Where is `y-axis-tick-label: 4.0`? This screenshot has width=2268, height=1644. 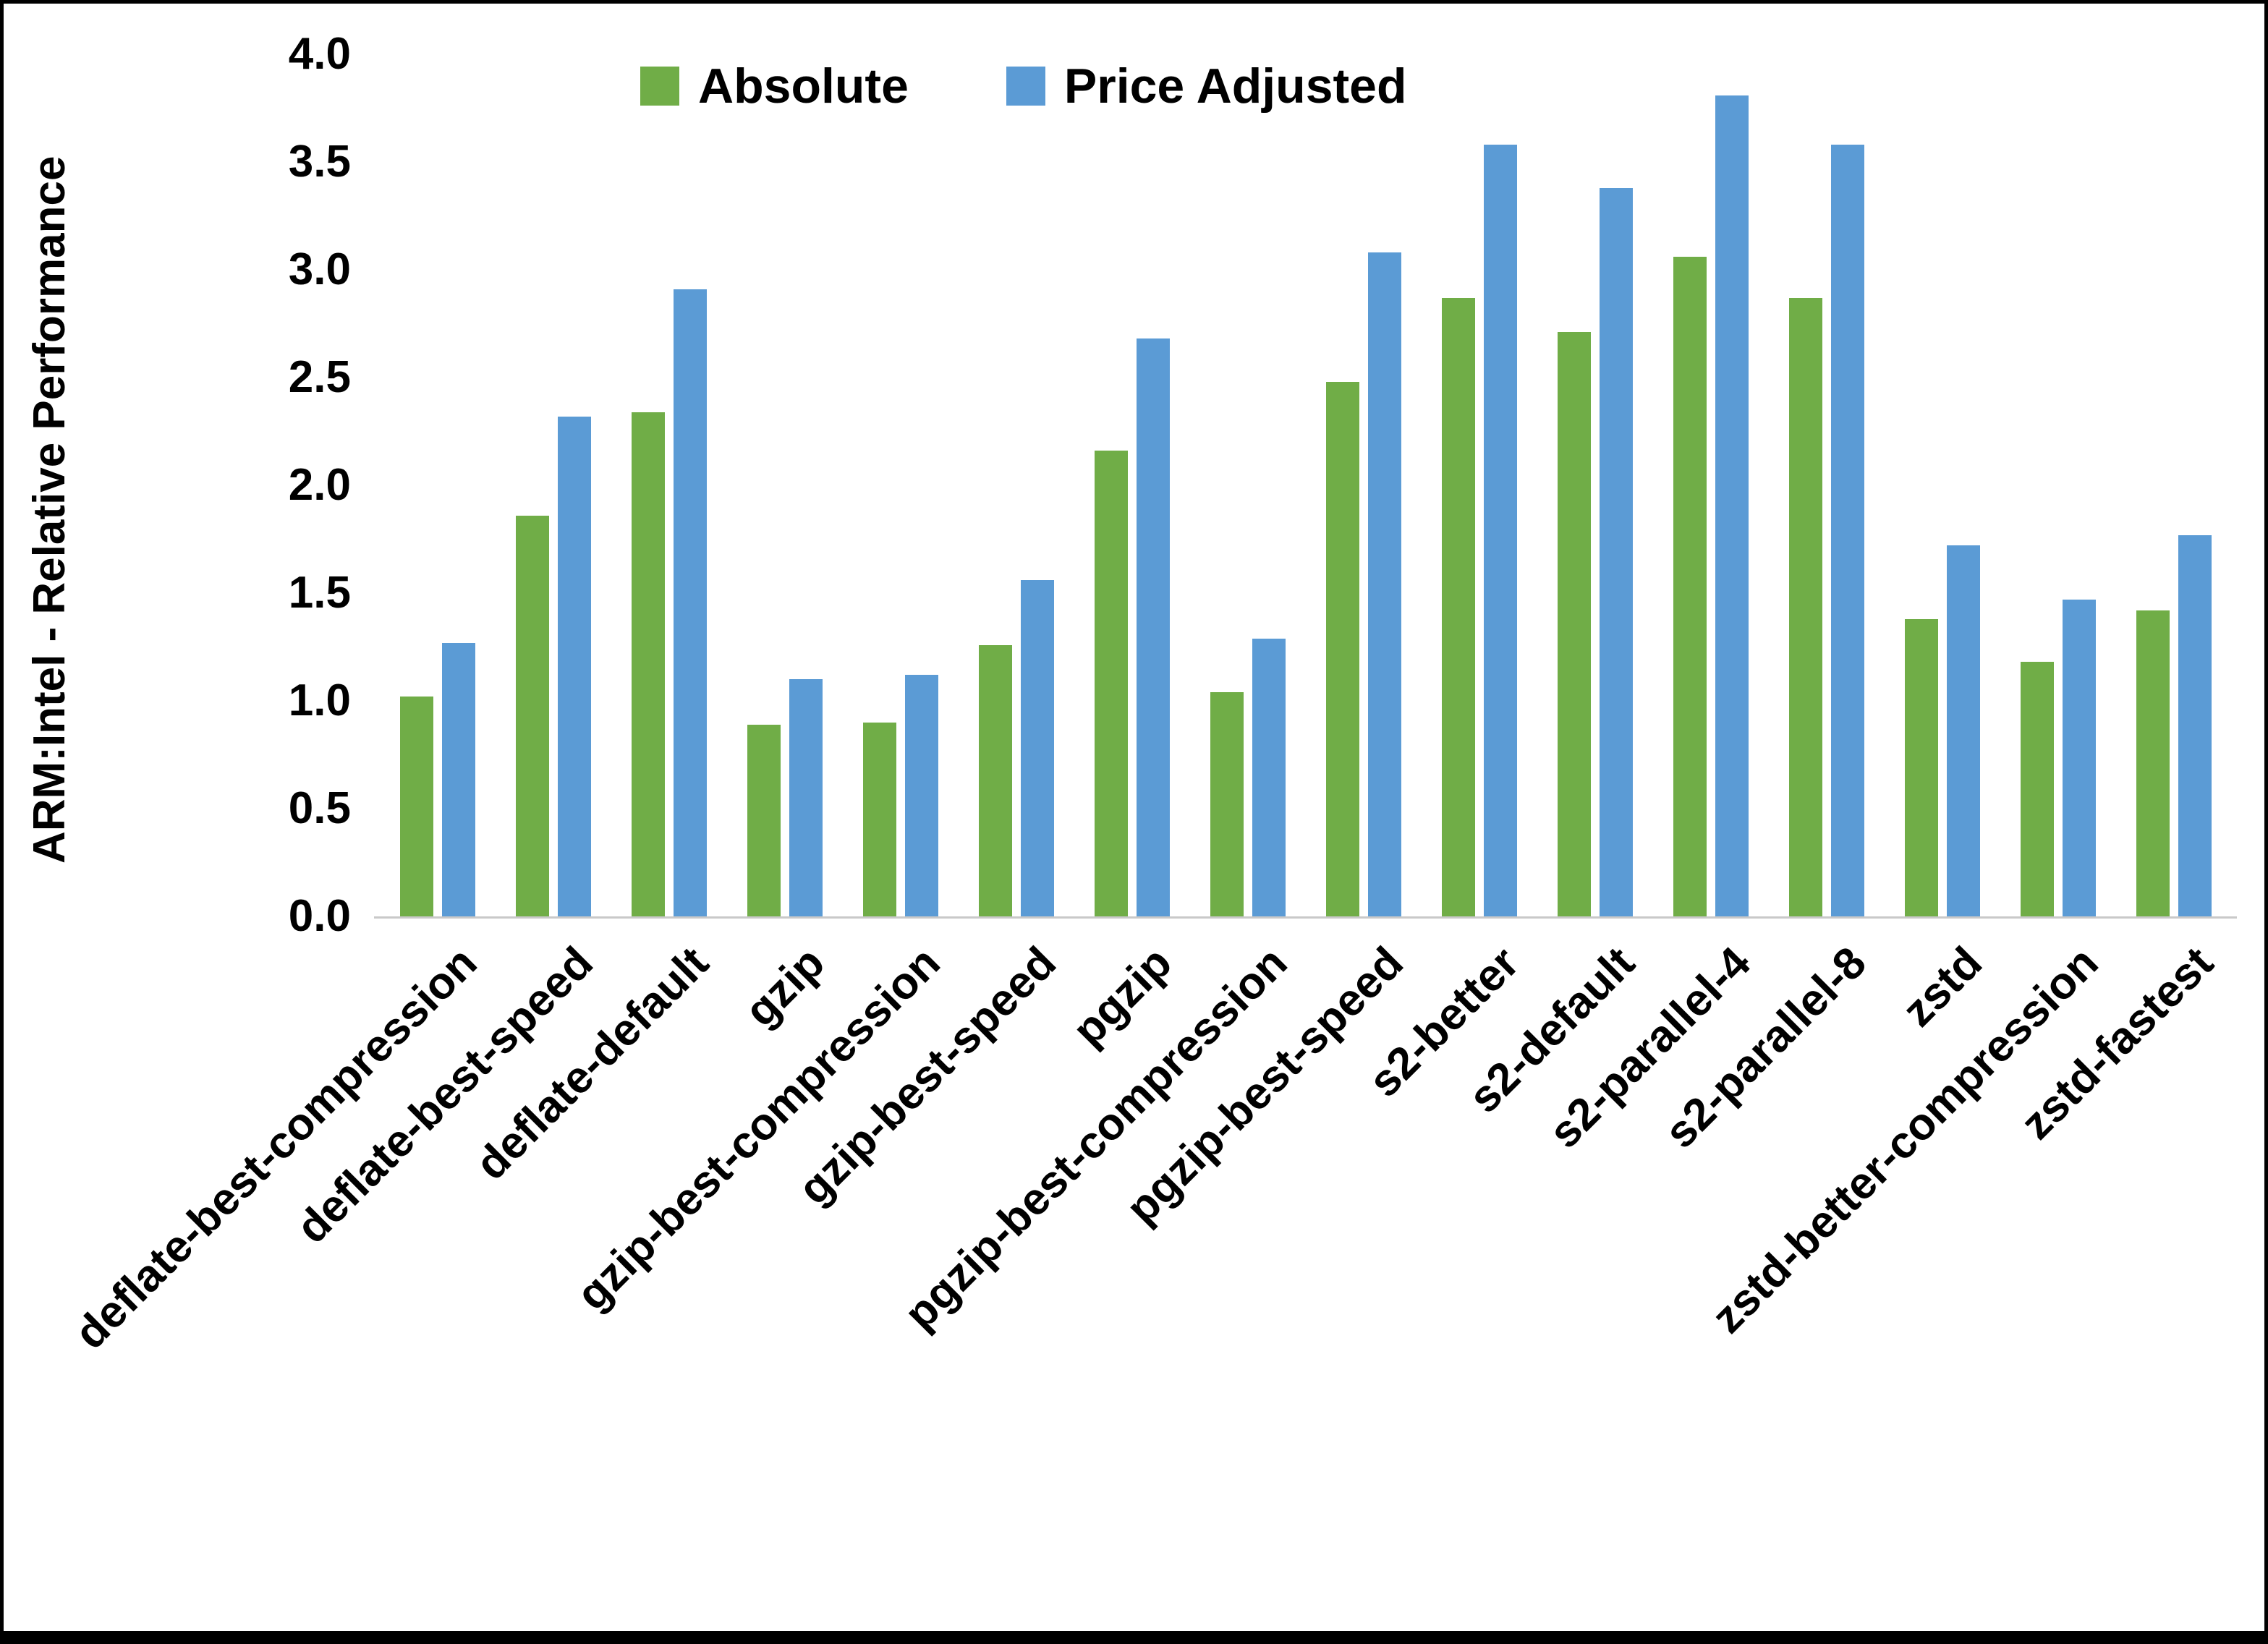
y-axis-tick-label: 4.0 is located at coordinates (319, 54).